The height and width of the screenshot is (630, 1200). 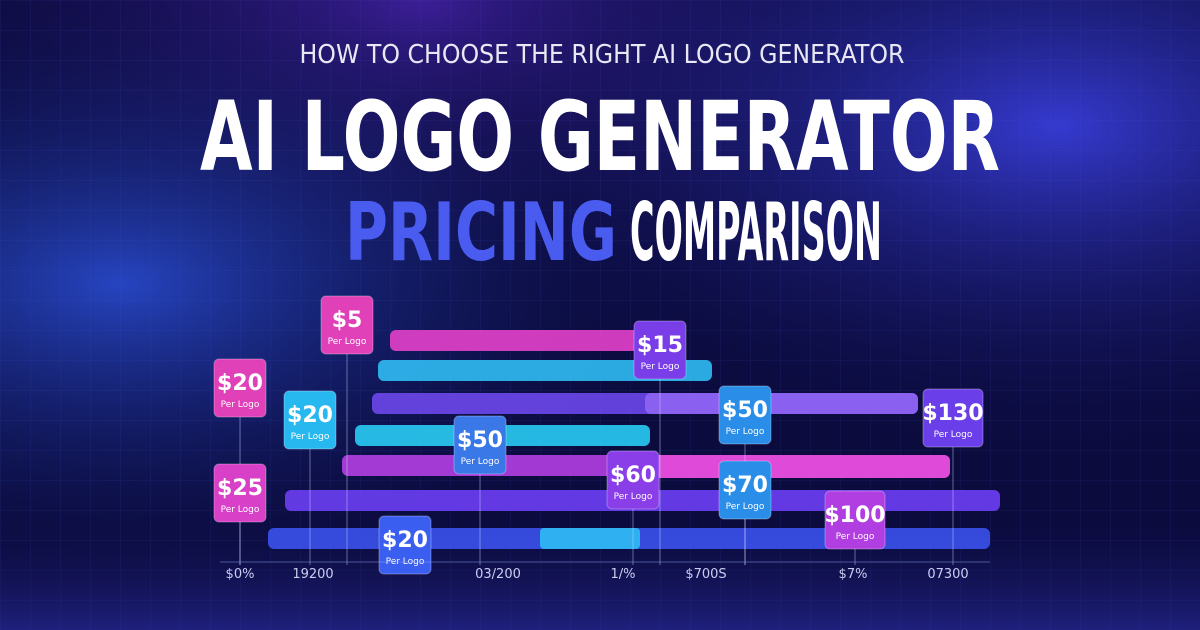 What do you see at coordinates (600, 137) in the screenshot?
I see `title: AI LOGO GENERATOR` at bounding box center [600, 137].